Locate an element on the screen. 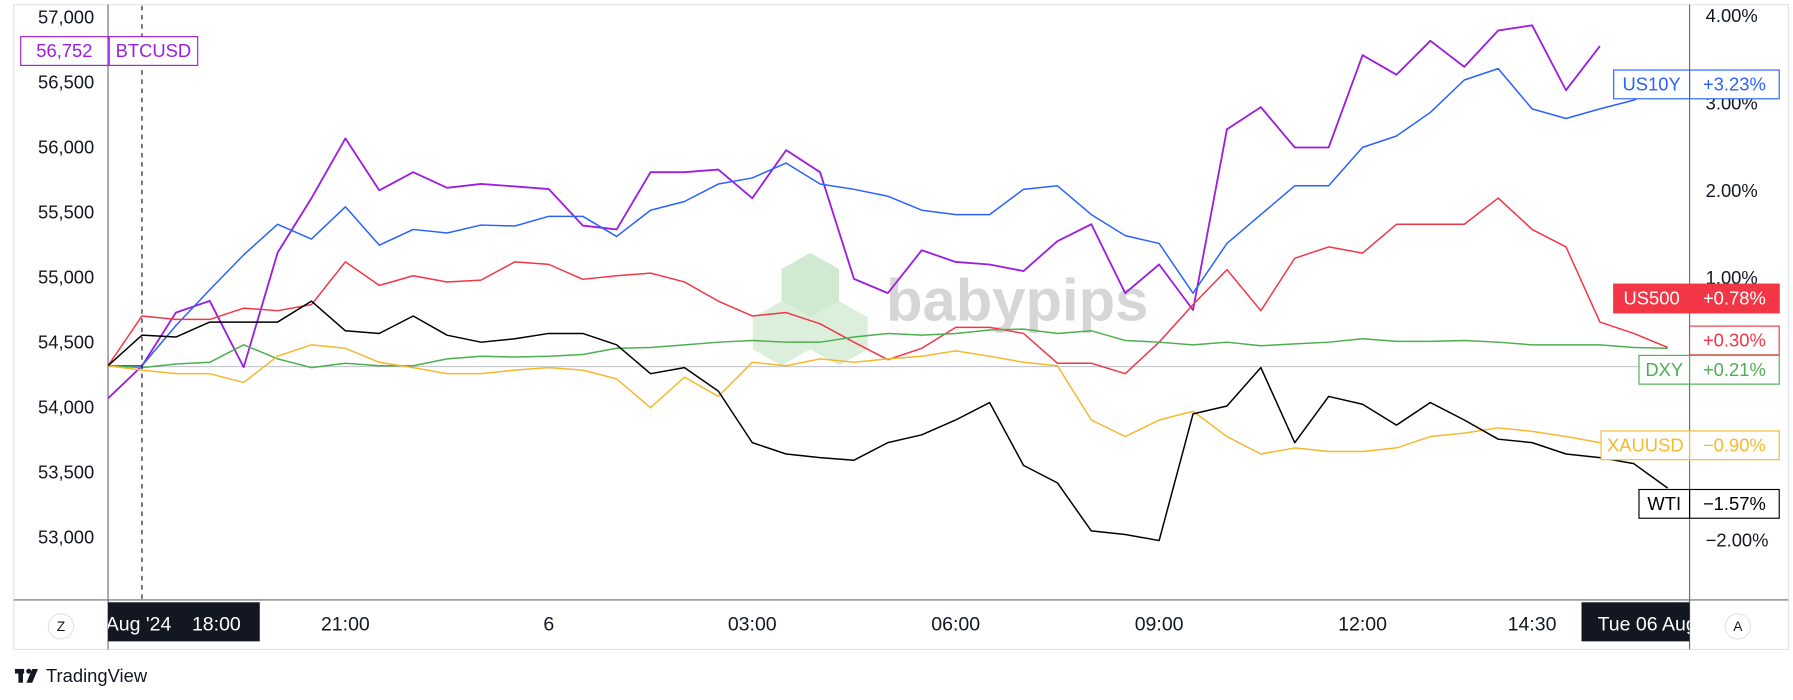  y-tick-label: 56,500 is located at coordinates (66, 82).